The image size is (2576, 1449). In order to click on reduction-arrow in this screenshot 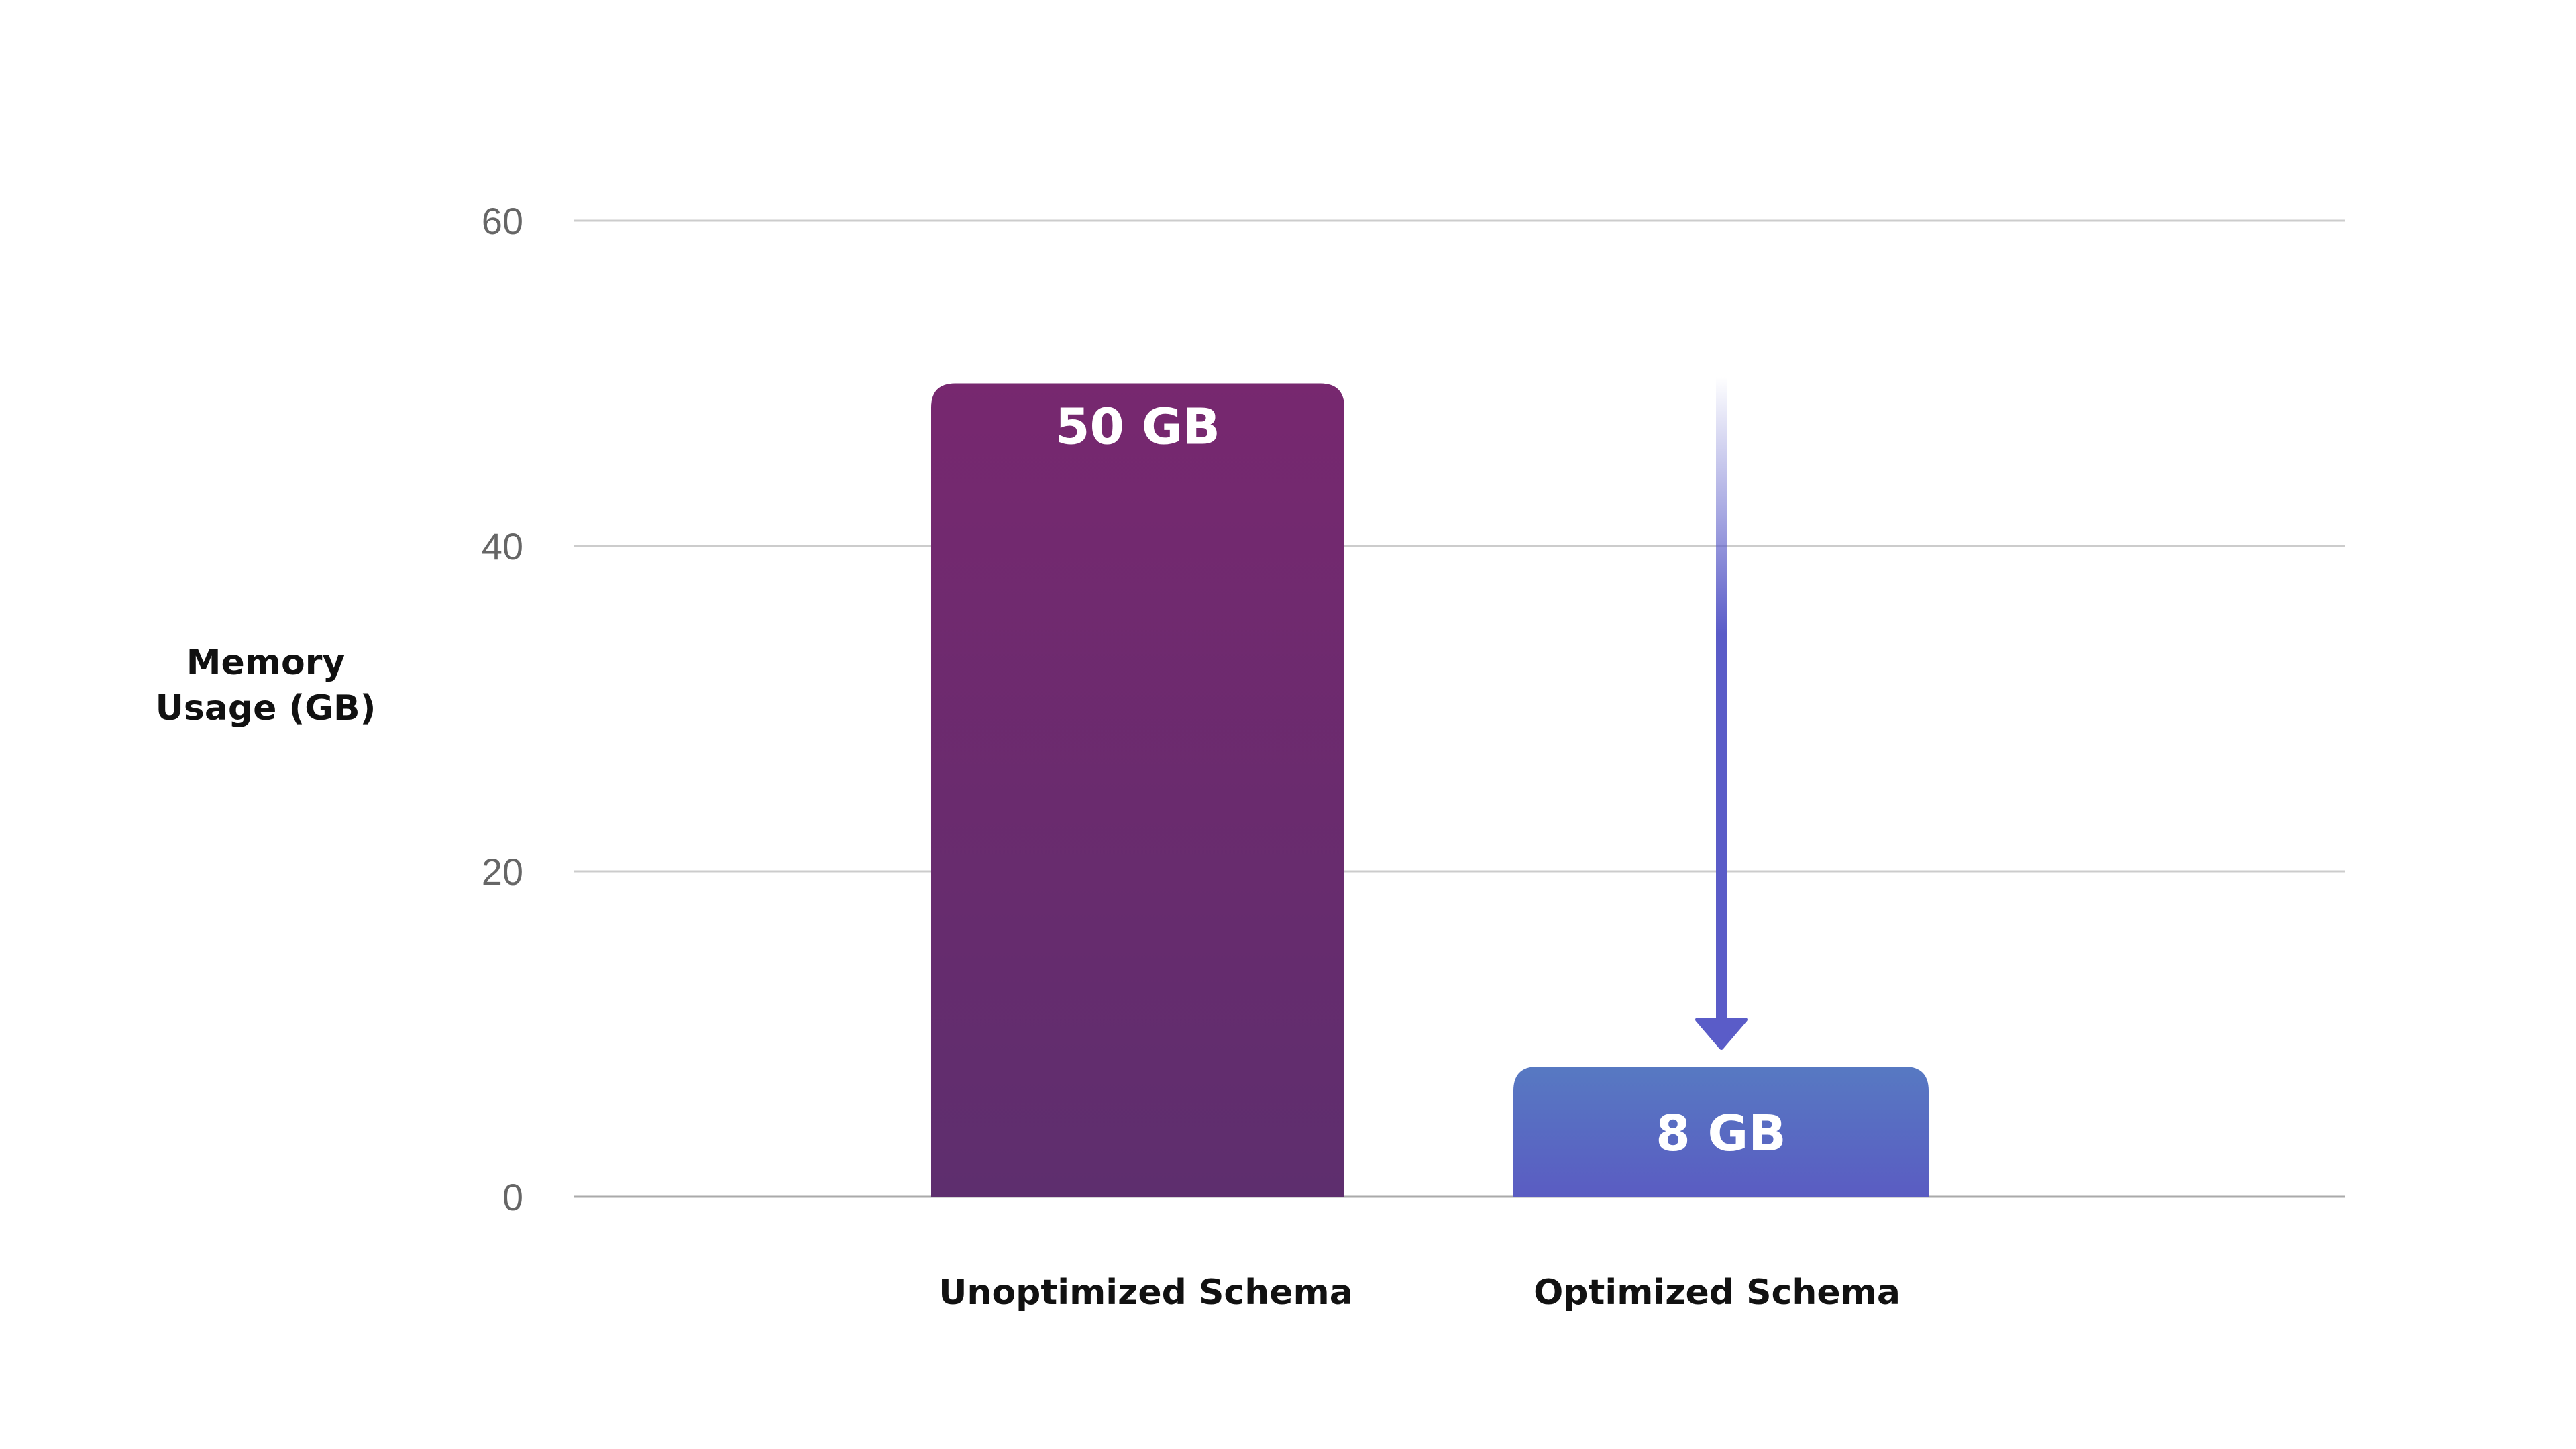, I will do `click(1721, 713)`.